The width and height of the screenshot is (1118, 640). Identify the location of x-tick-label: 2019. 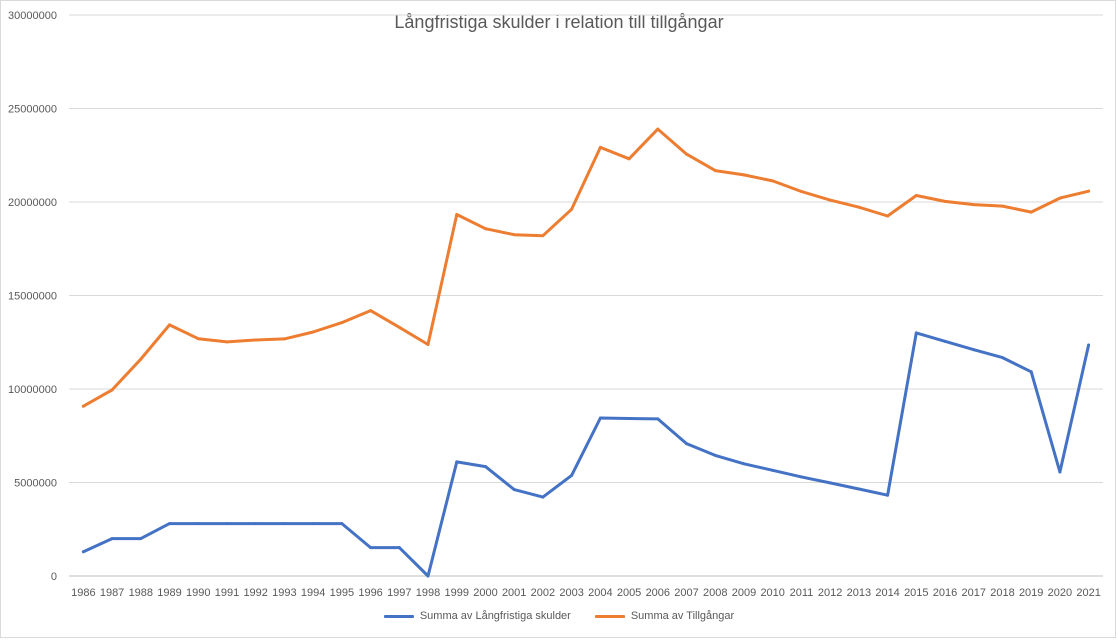
(1031, 593).